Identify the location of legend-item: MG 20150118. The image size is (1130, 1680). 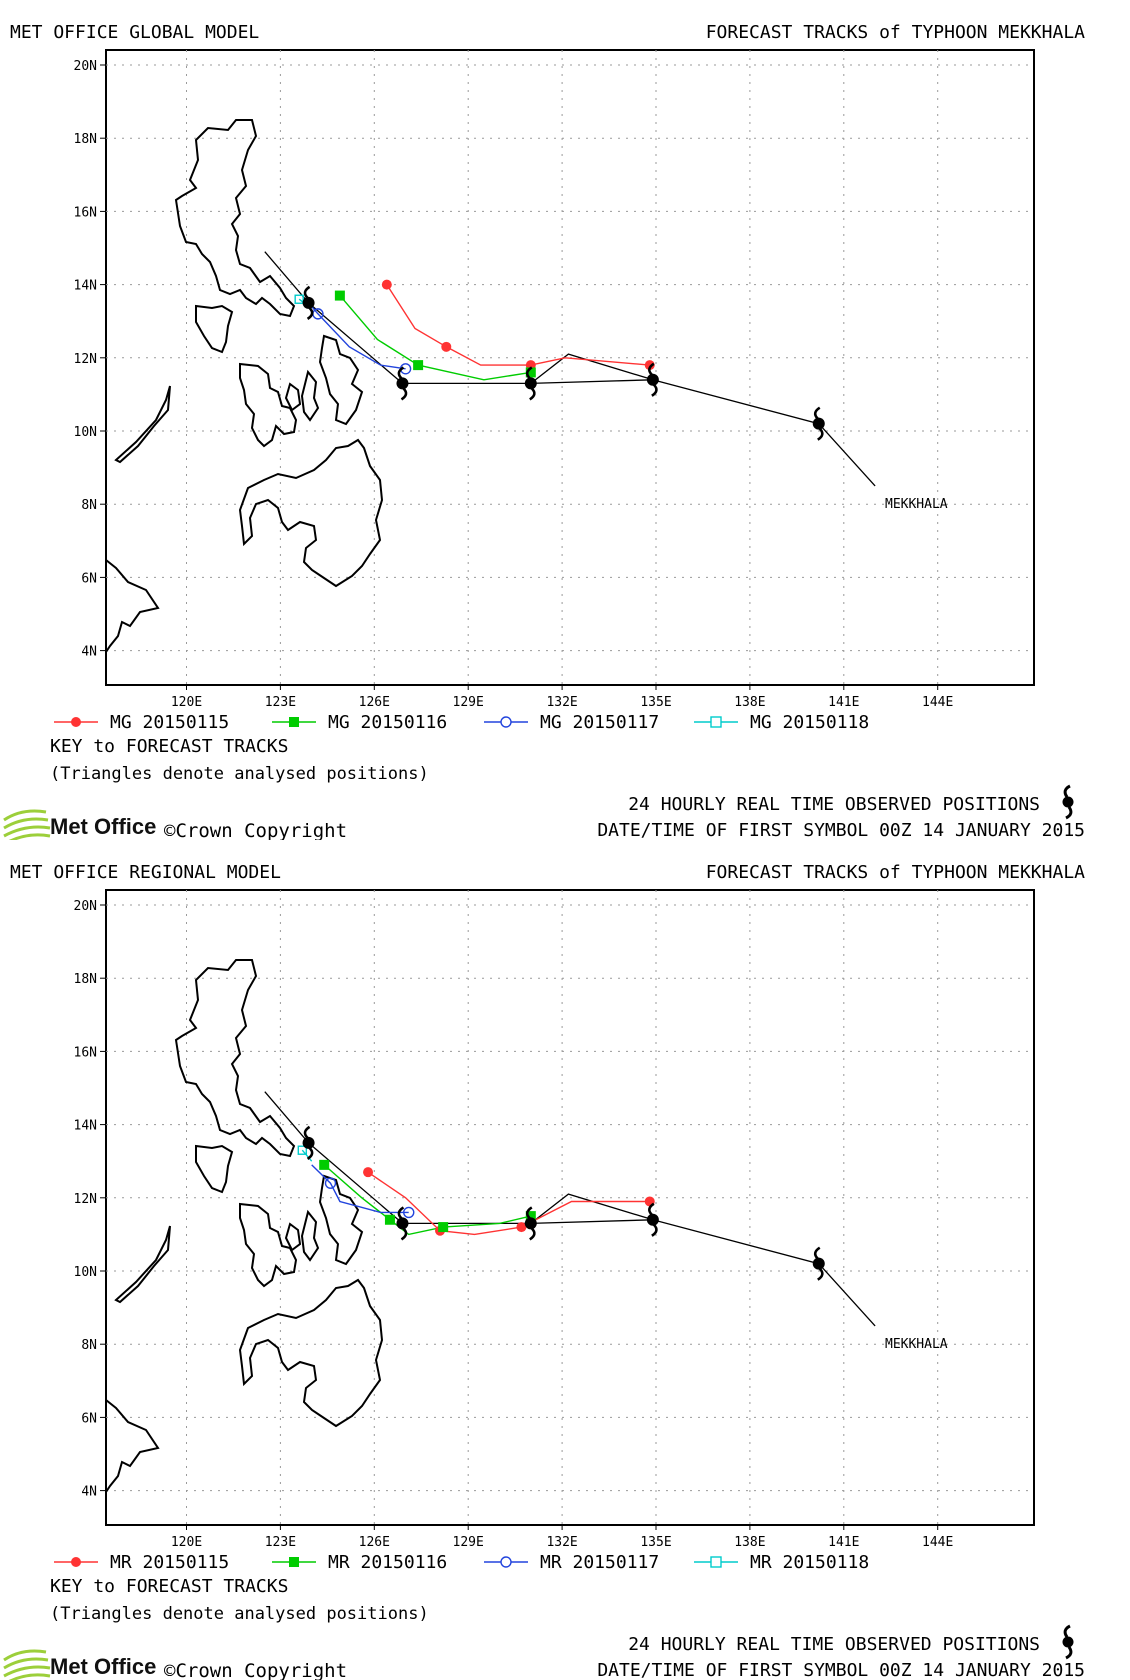
(781, 722).